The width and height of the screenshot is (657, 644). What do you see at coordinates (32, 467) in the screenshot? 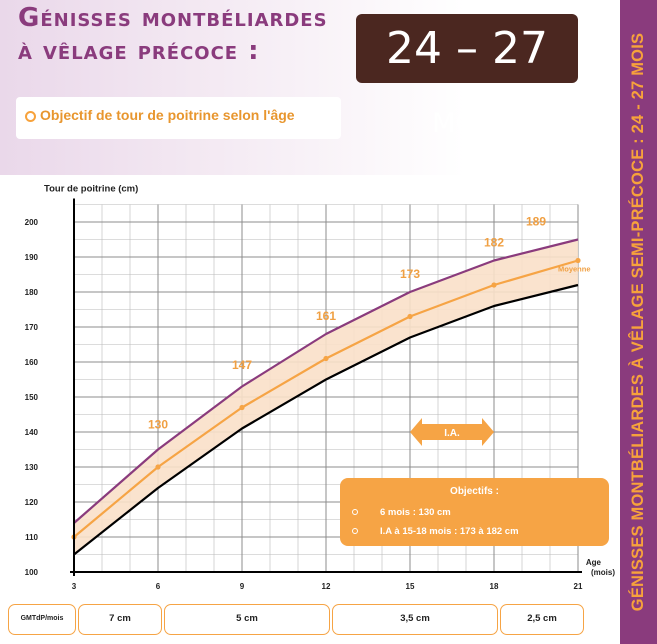
I see `y-tick-label: 130` at bounding box center [32, 467].